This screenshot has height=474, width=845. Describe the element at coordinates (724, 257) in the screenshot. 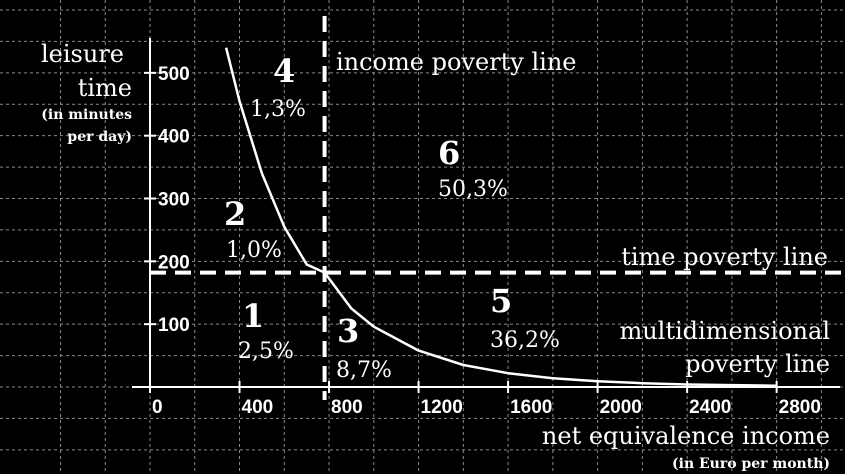

I see `time-poverty-line-label: time poverty line` at that location.